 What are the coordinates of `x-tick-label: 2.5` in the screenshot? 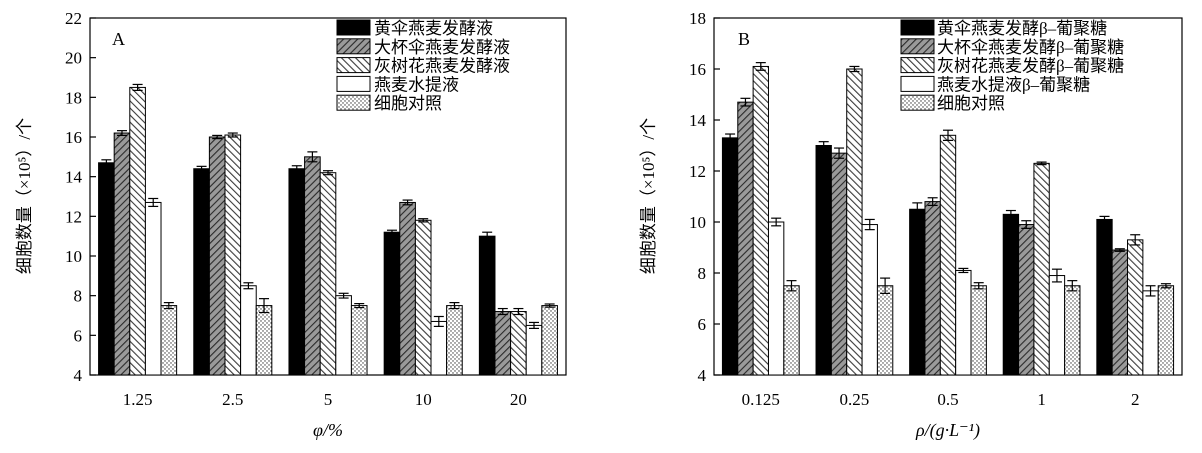 It's located at (232, 399).